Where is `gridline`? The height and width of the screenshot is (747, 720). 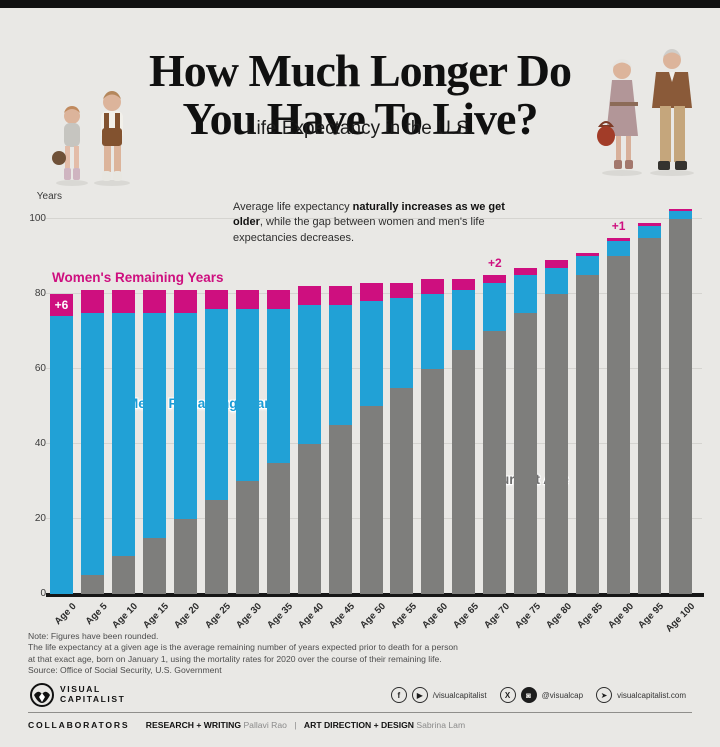 gridline is located at coordinates (374, 218).